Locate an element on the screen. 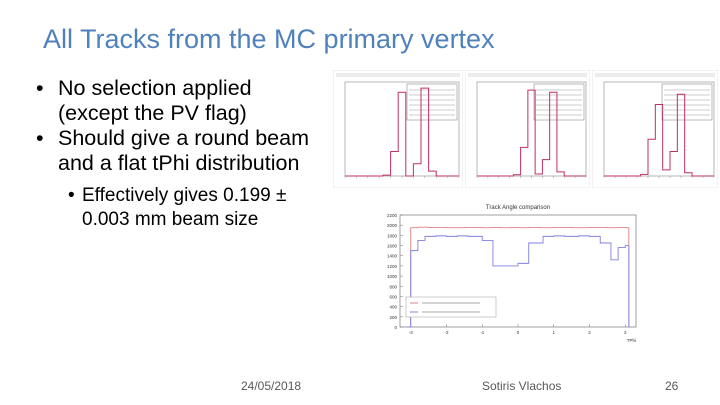 The width and height of the screenshot is (720, 405). x-tick-label: -1 is located at coordinates (482, 332).